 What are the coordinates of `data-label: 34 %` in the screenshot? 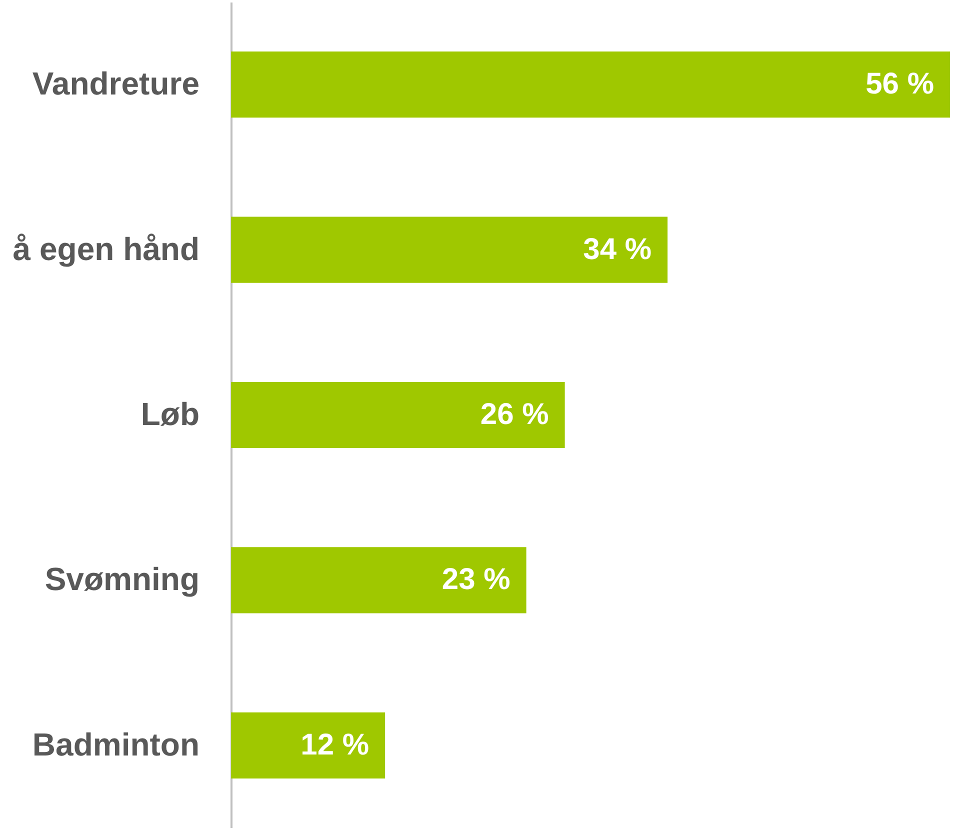 It's located at (617, 249).